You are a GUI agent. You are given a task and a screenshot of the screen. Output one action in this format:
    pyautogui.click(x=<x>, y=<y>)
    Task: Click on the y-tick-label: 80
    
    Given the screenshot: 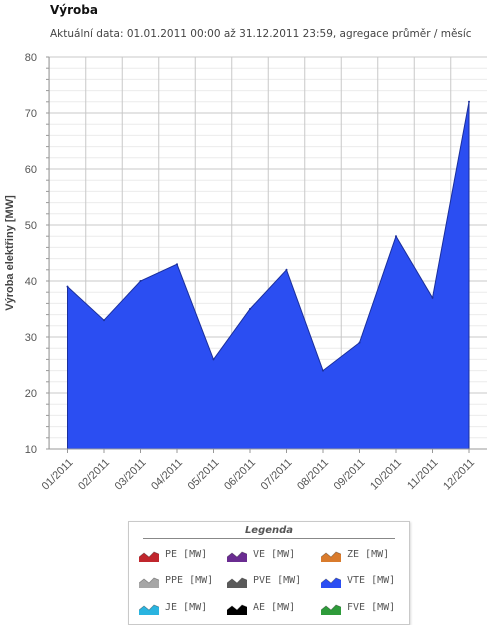 What is the action you would take?
    pyautogui.click(x=31, y=58)
    